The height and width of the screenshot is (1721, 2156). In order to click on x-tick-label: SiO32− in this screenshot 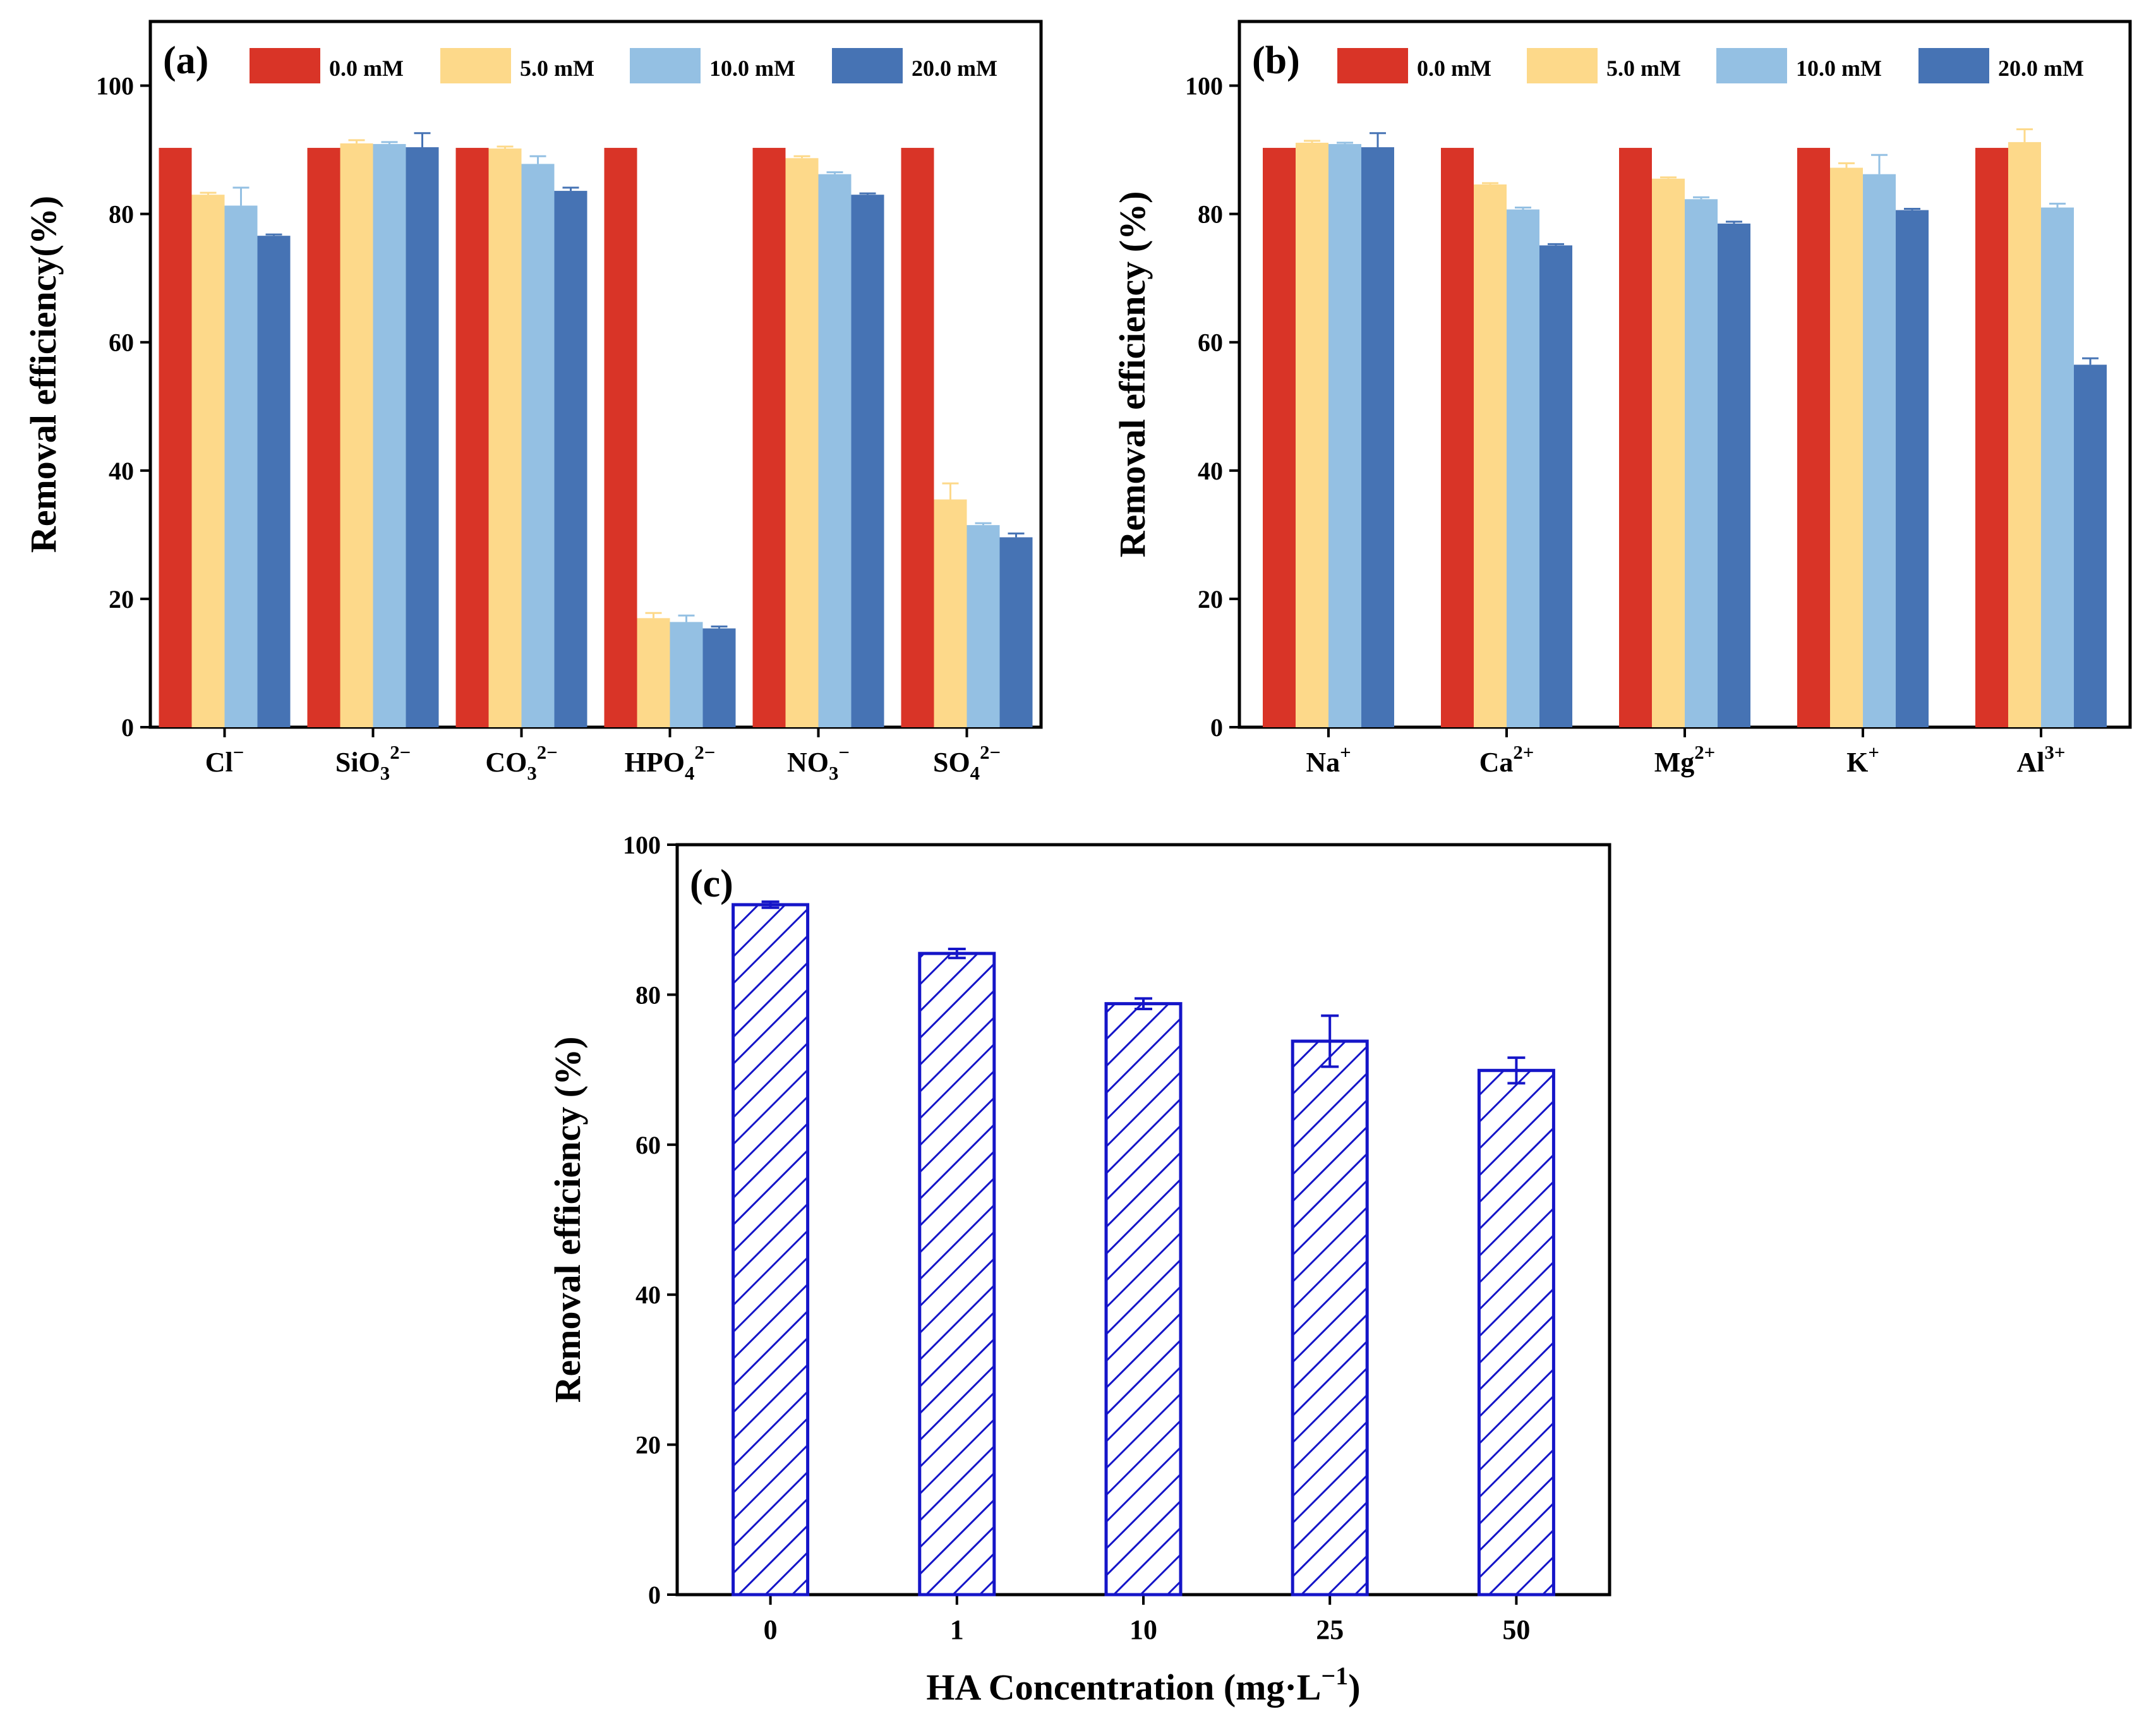, I will do `click(373, 763)`.